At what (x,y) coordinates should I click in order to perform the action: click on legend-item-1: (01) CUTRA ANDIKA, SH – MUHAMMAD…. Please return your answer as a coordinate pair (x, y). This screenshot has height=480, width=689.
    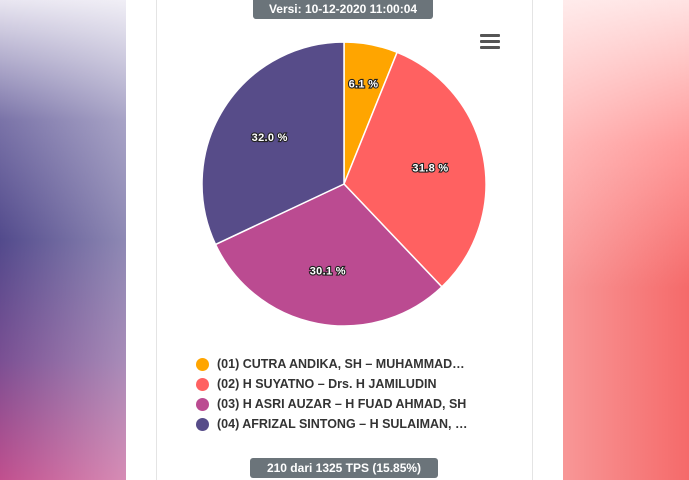
    Looking at the image, I should click on (331, 364).